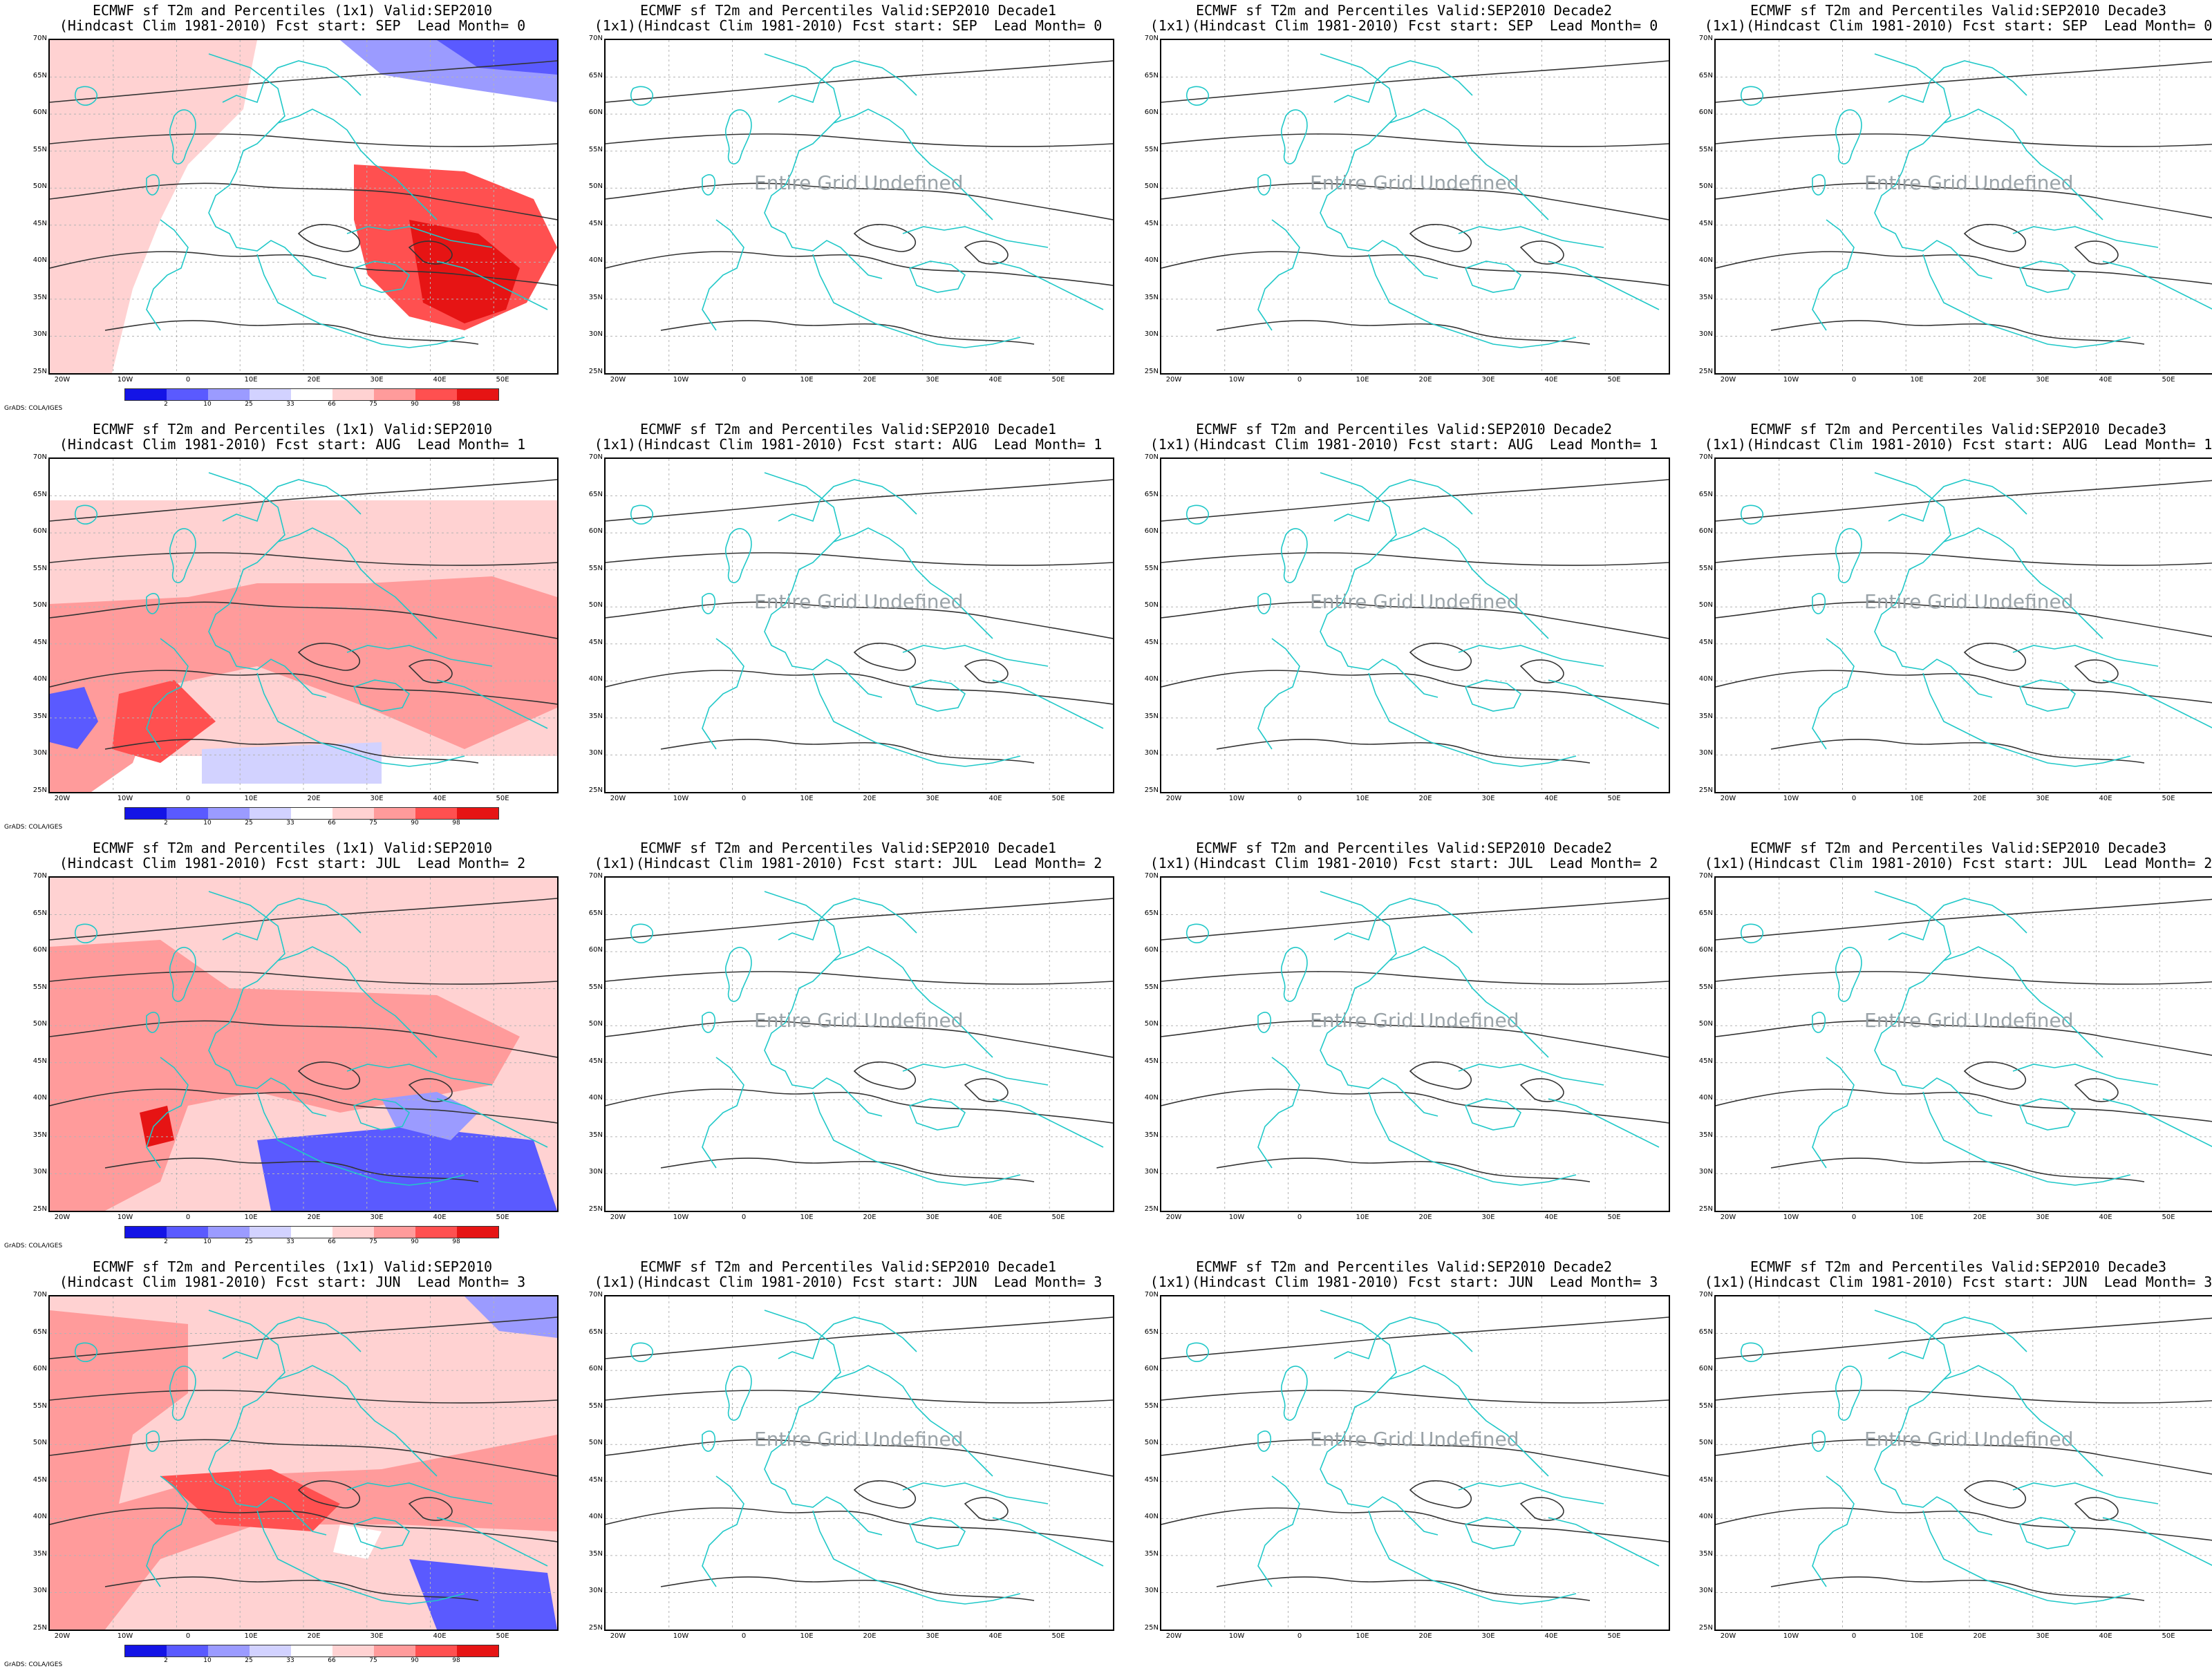  Describe the element at coordinates (1705, 1405) in the screenshot. I see `lat-tick-label: 55N` at that location.